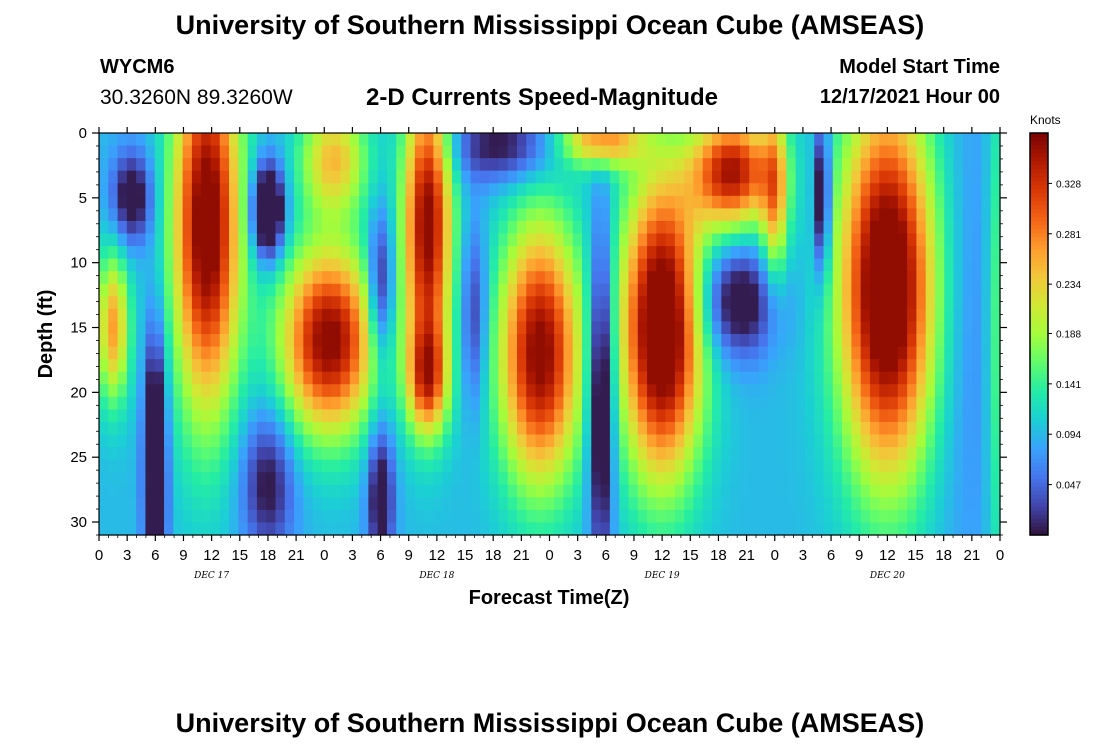 The width and height of the screenshot is (1100, 750). Describe the element at coordinates (775, 555) in the screenshot. I see `x-tick-label: 0` at that location.